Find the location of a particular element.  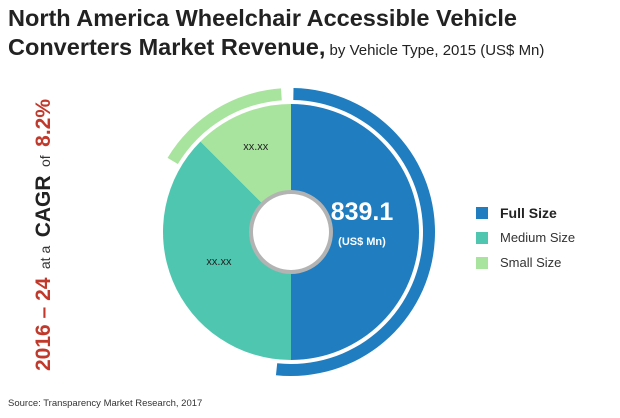

cagr-at-a: at a is located at coordinates (45, 258).